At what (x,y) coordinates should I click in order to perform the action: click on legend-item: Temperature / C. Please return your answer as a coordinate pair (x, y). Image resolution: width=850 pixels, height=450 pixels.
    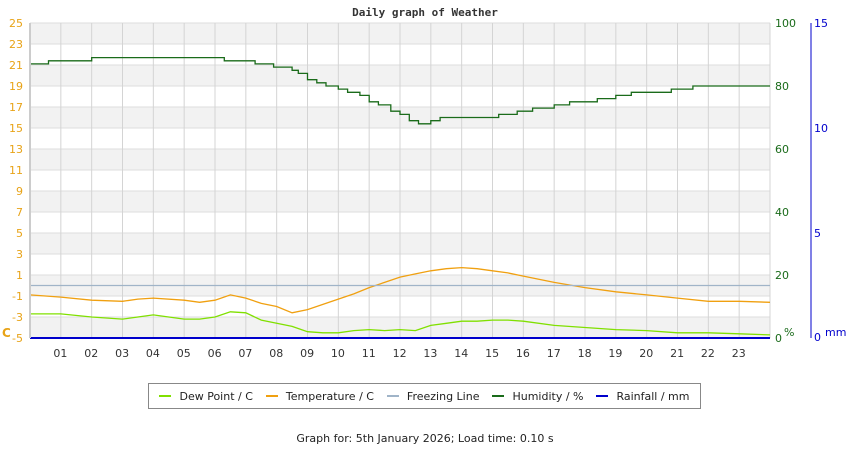
    Looking at the image, I should click on (319, 396).